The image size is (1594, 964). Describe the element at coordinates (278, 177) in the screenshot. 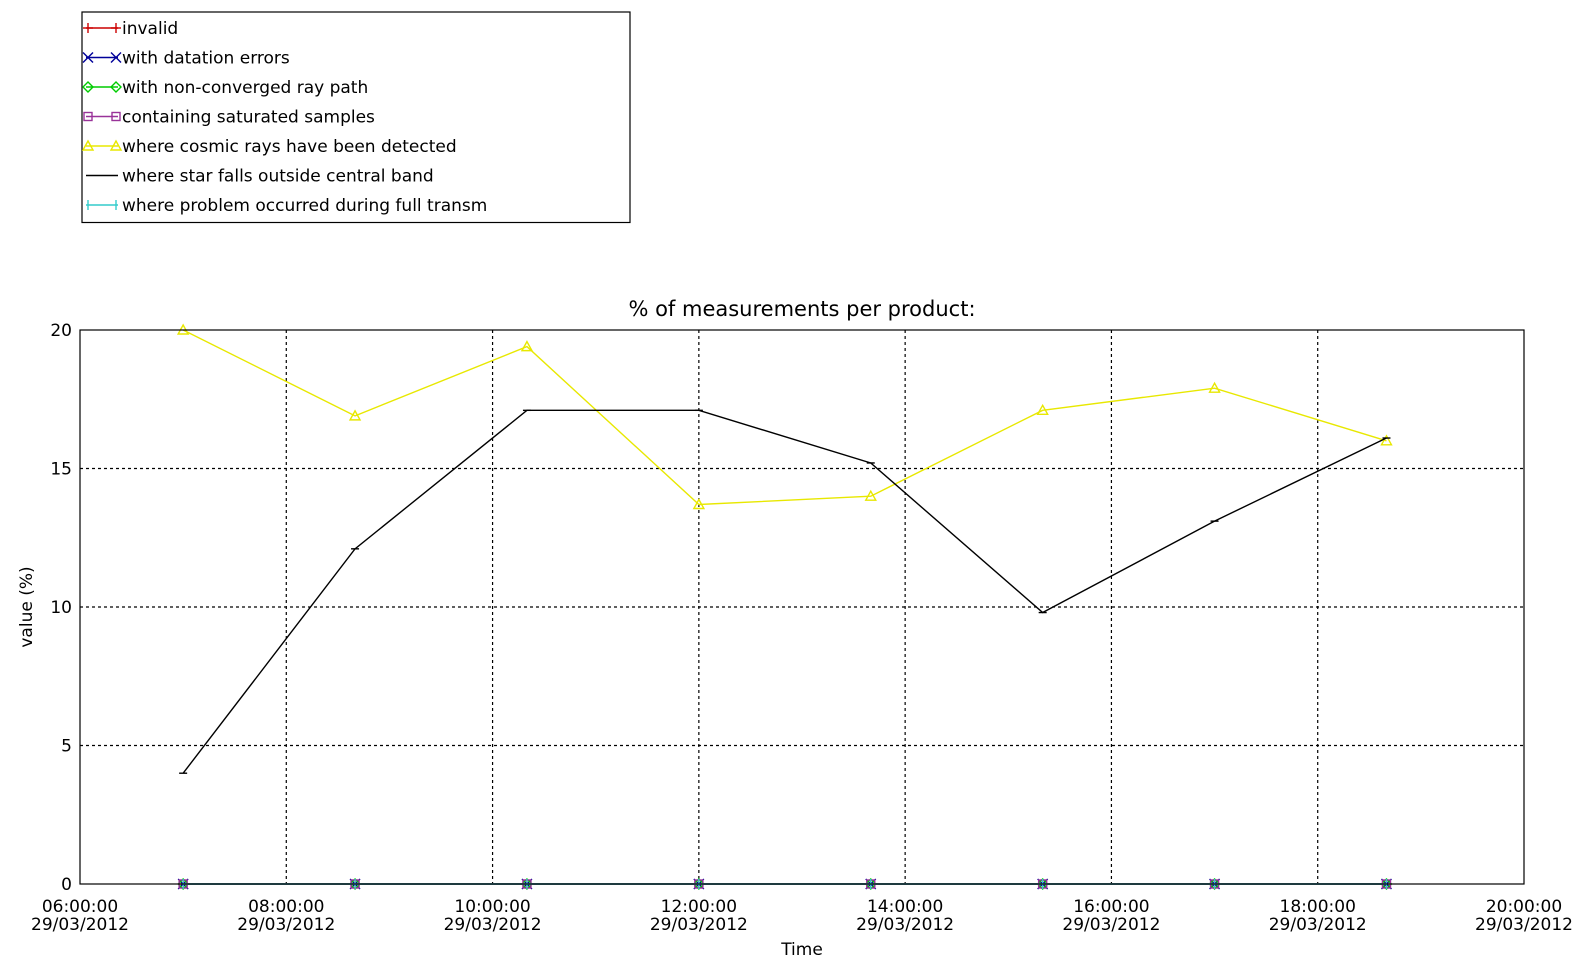

I see `legend-label: where star falls outside central band` at that location.